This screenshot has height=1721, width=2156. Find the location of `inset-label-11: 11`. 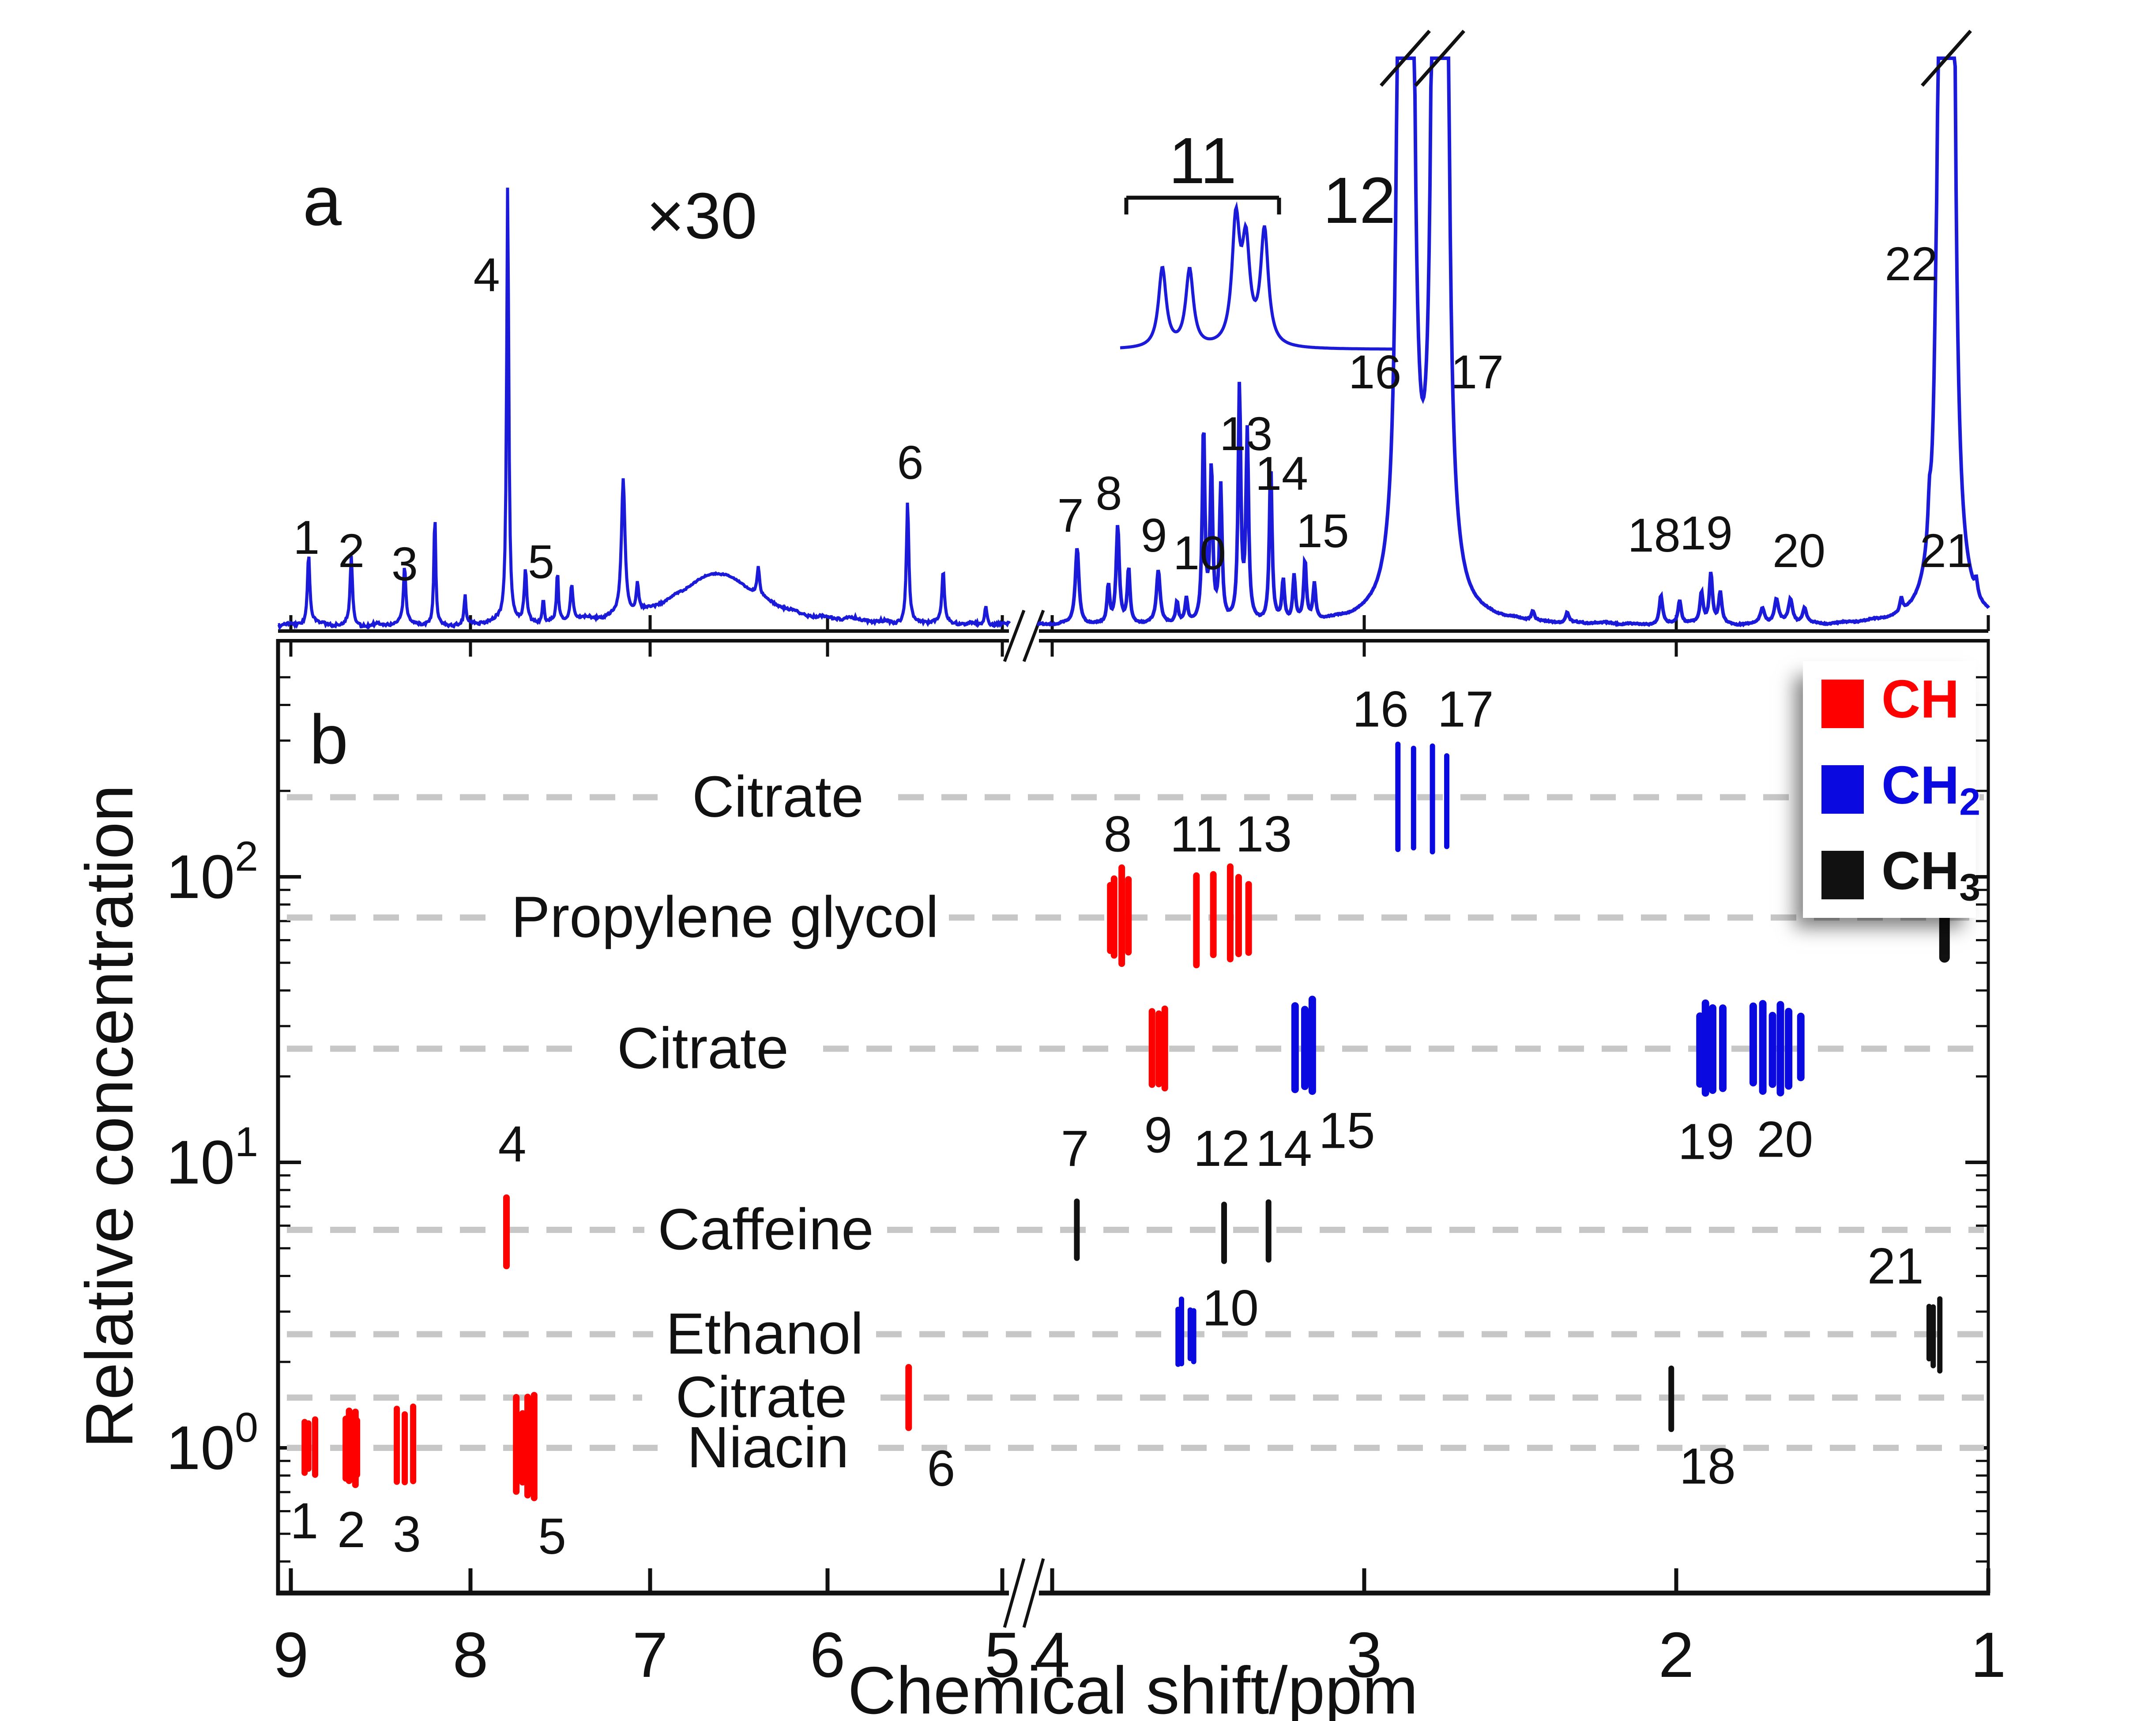

inset-label-11: 11 is located at coordinates (1203, 161).